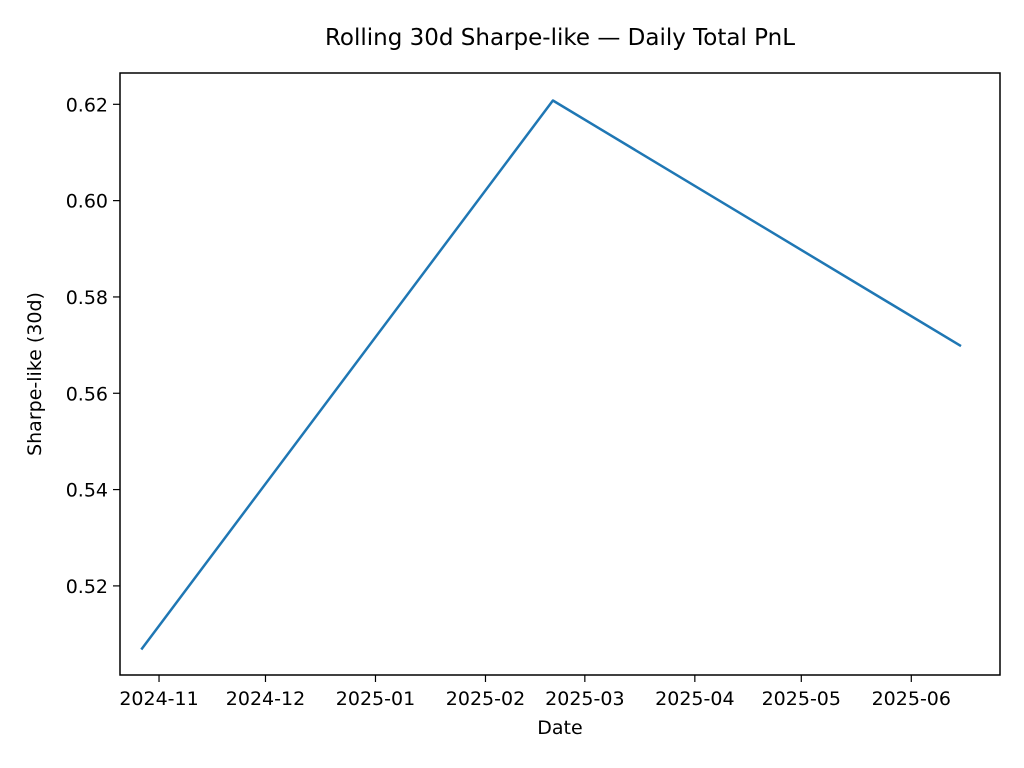 Image resolution: width=1024 pixels, height=768 pixels. What do you see at coordinates (158, 699) in the screenshot?
I see `x-tick-label: 2024-11` at bounding box center [158, 699].